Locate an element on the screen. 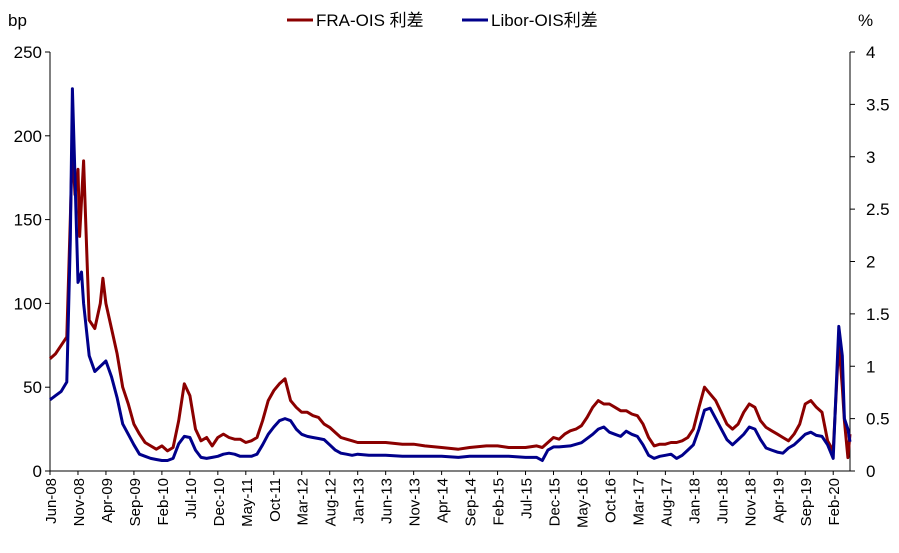  y-right-tick-label: 4 is located at coordinates (870, 52).